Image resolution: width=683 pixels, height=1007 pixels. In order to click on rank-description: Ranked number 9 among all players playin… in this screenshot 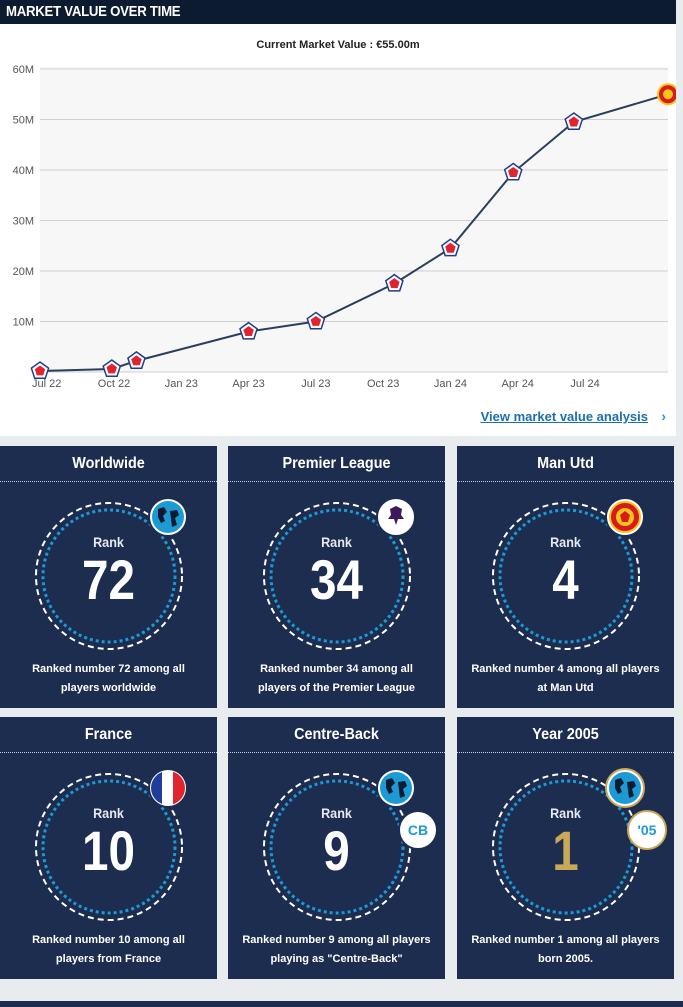, I will do `click(336, 949)`.